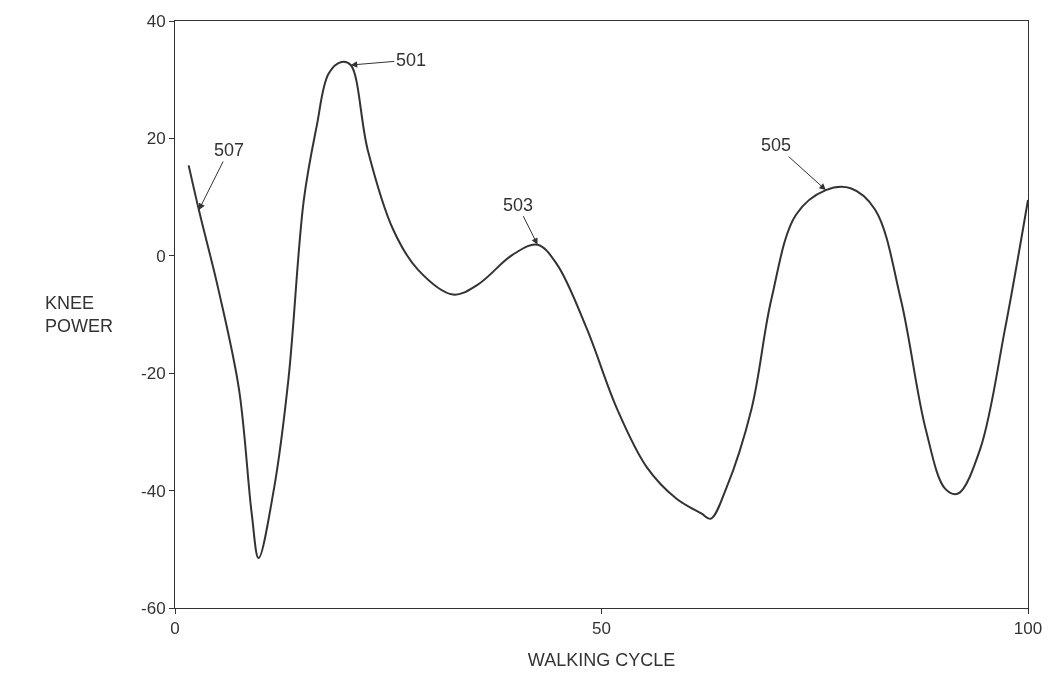  I want to click on x-axis-title: WALKING CYCLE, so click(601, 659).